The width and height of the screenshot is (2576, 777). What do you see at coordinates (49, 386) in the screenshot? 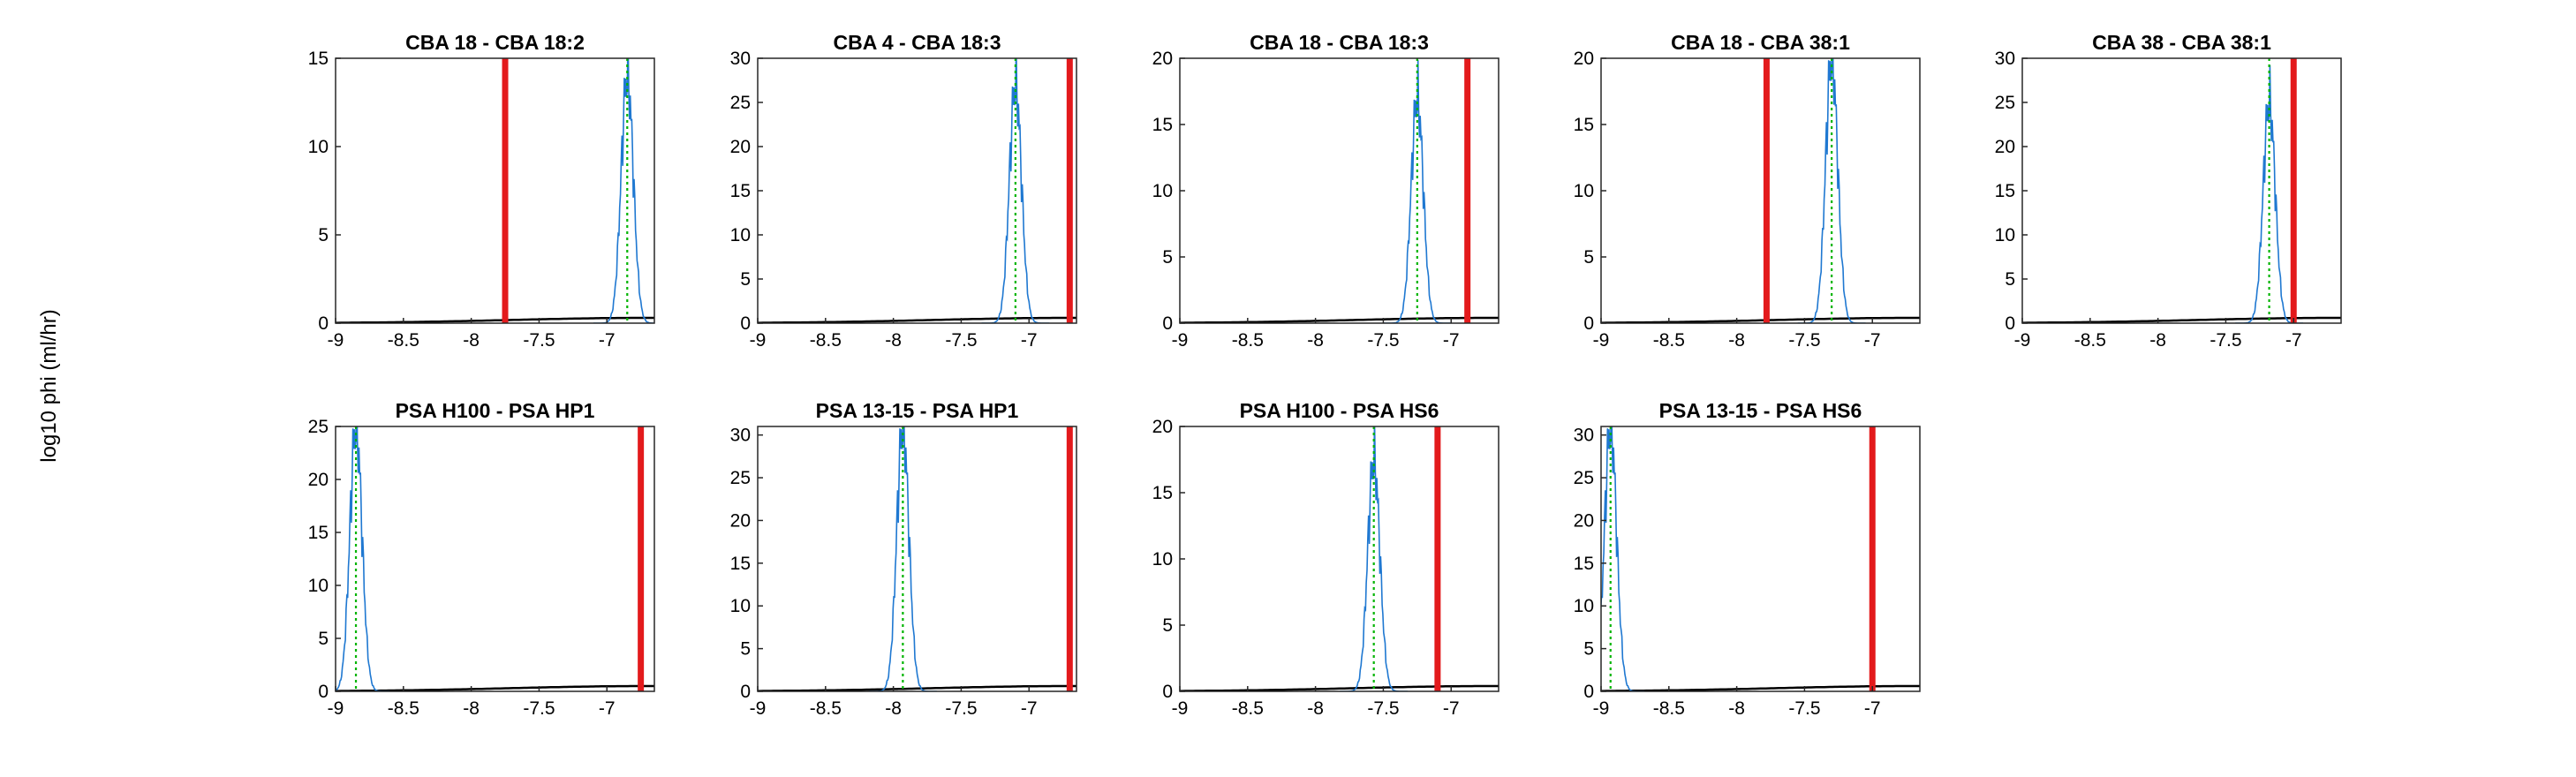
I see `figure-ylabel: log10 phi (ml/hr)` at bounding box center [49, 386].